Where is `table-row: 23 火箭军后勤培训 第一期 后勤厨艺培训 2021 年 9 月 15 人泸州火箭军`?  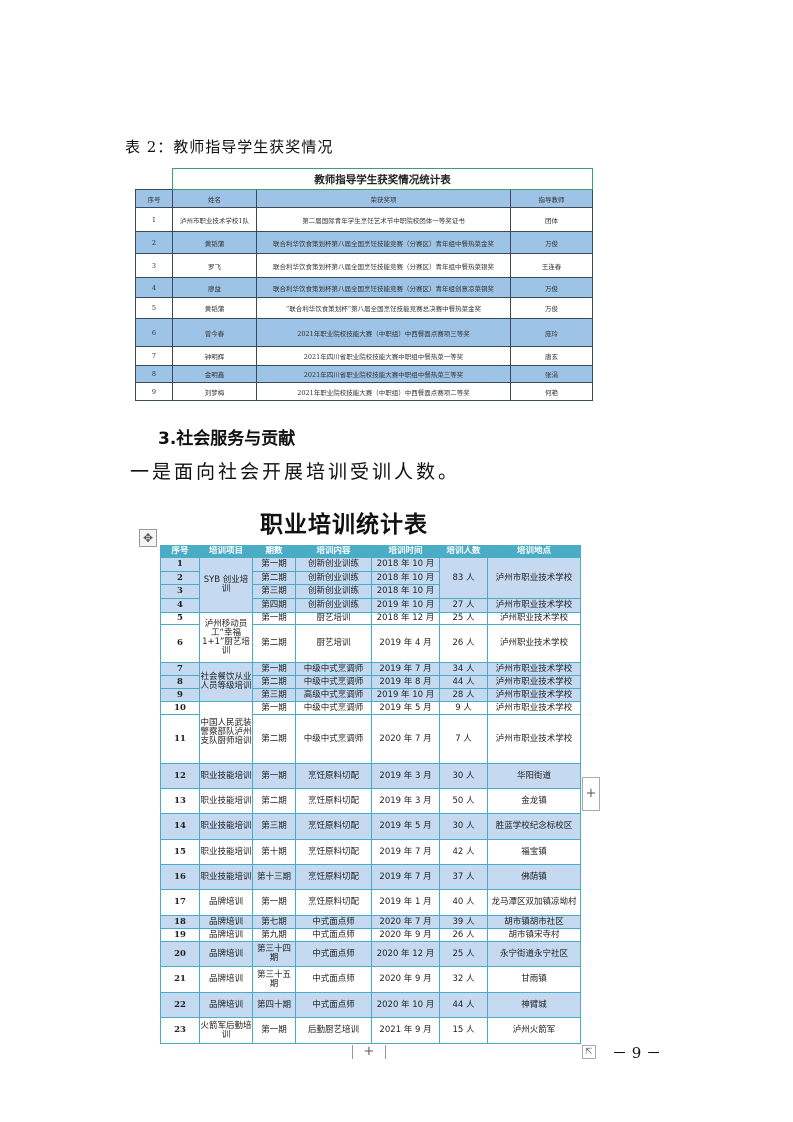
table-row: 23 火箭军后勤培训 第一期 后勤厨艺培训 2021 年 9 月 15 人泸州火箭军 is located at coordinates (370, 1030).